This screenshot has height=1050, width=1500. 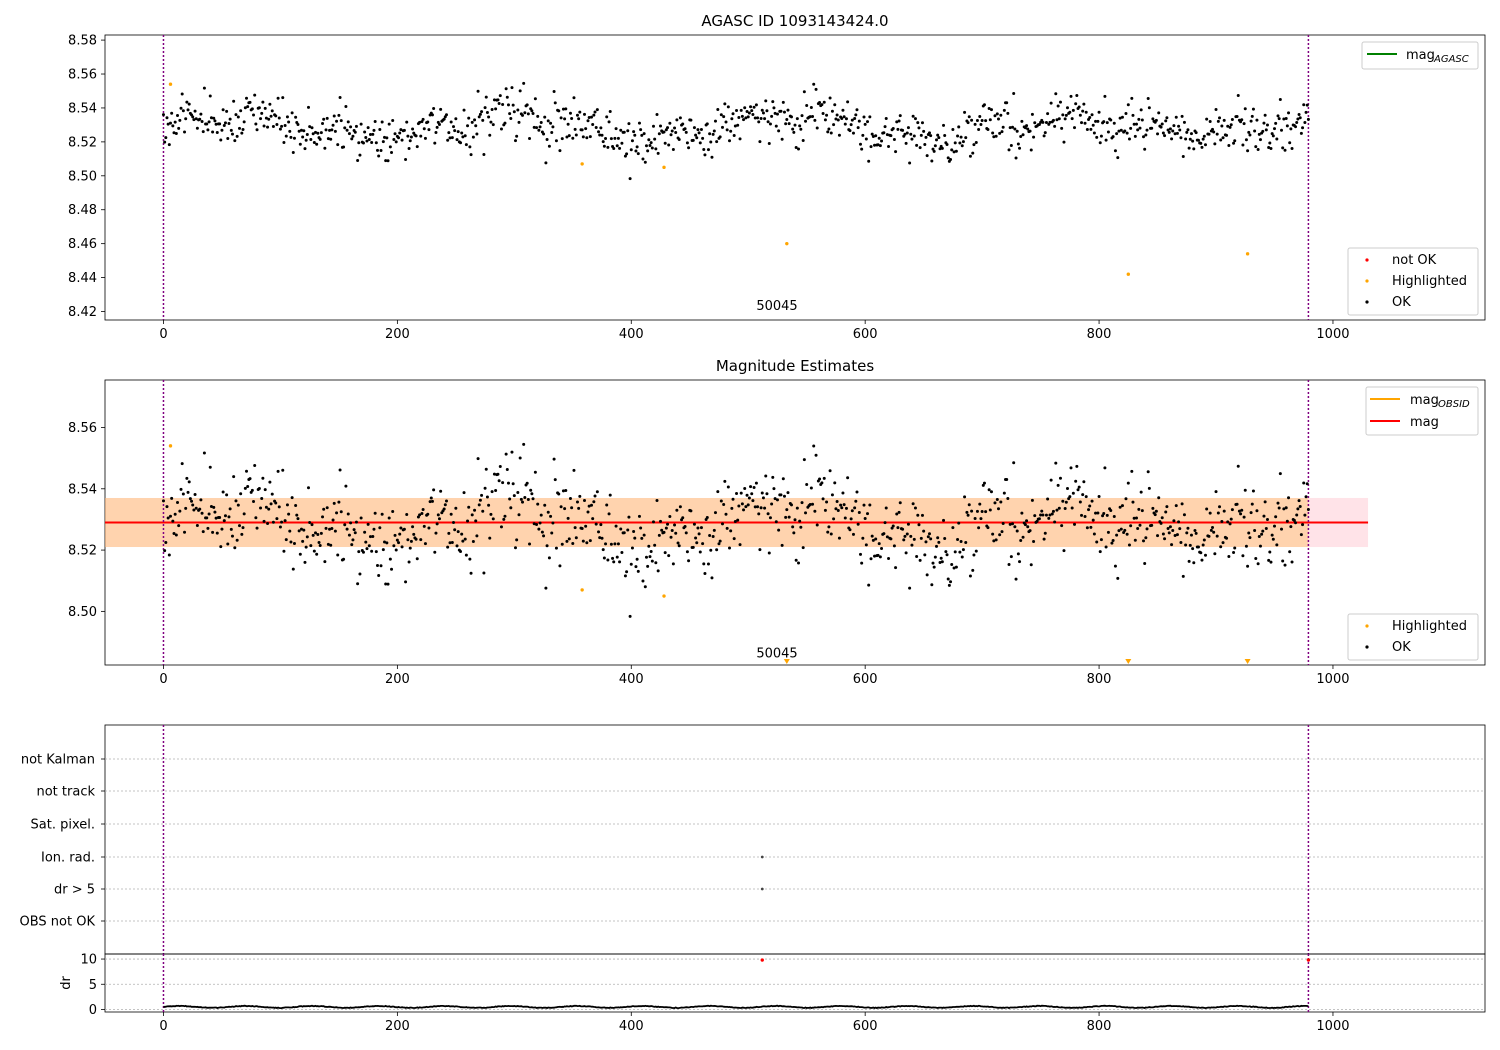 What do you see at coordinates (1099, 334) in the screenshot?
I see `agasc-xtick-label: 800` at bounding box center [1099, 334].